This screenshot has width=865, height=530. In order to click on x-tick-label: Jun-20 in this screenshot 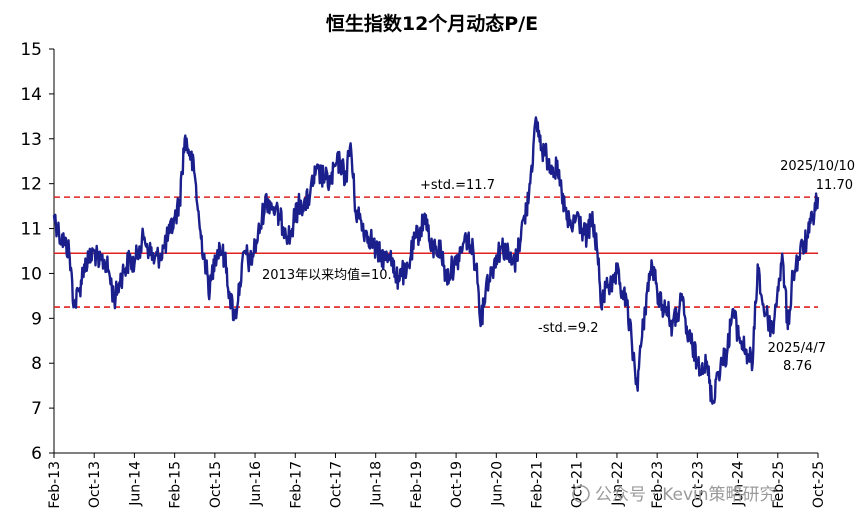, I will do `click(497, 484)`.